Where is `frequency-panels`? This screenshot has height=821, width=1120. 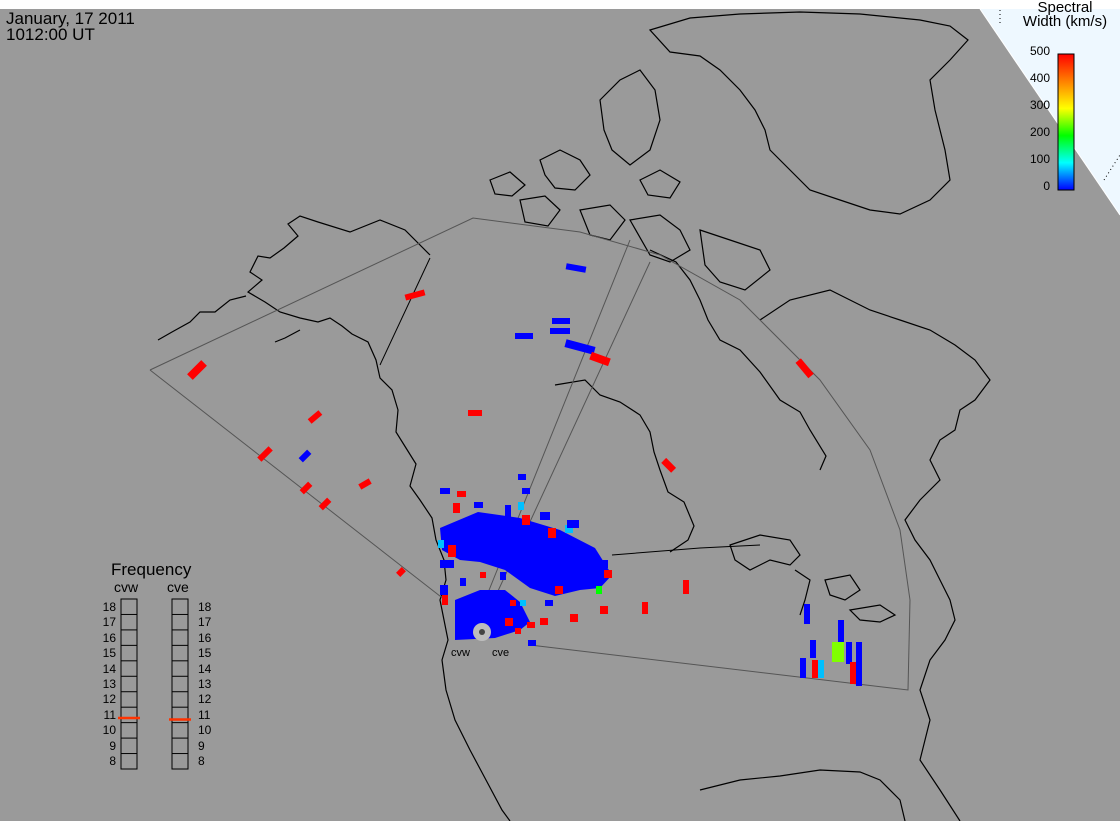
frequency-panels is located at coordinates (154, 684).